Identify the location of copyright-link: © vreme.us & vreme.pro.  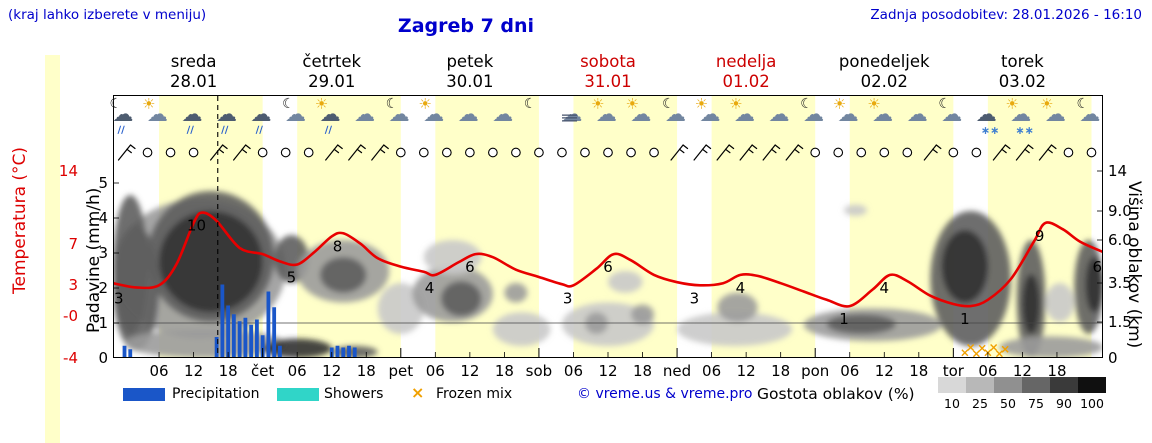
(665, 394).